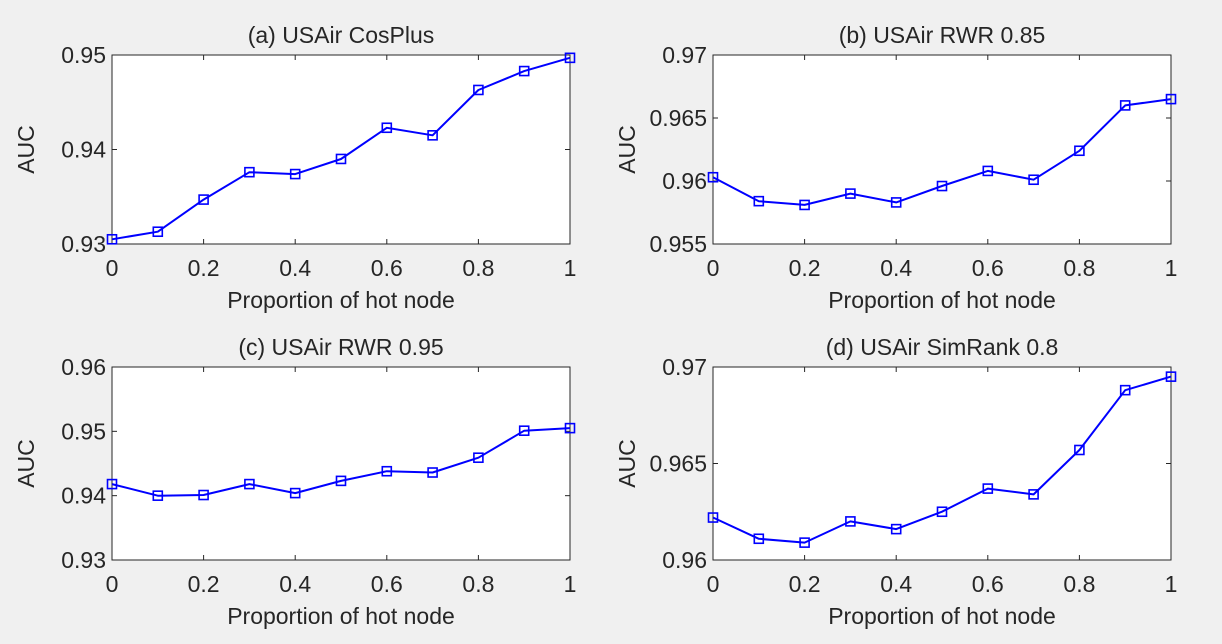 The image size is (1222, 644). I want to click on chart-title: (c) USAir RWR 0.95, so click(340, 347).